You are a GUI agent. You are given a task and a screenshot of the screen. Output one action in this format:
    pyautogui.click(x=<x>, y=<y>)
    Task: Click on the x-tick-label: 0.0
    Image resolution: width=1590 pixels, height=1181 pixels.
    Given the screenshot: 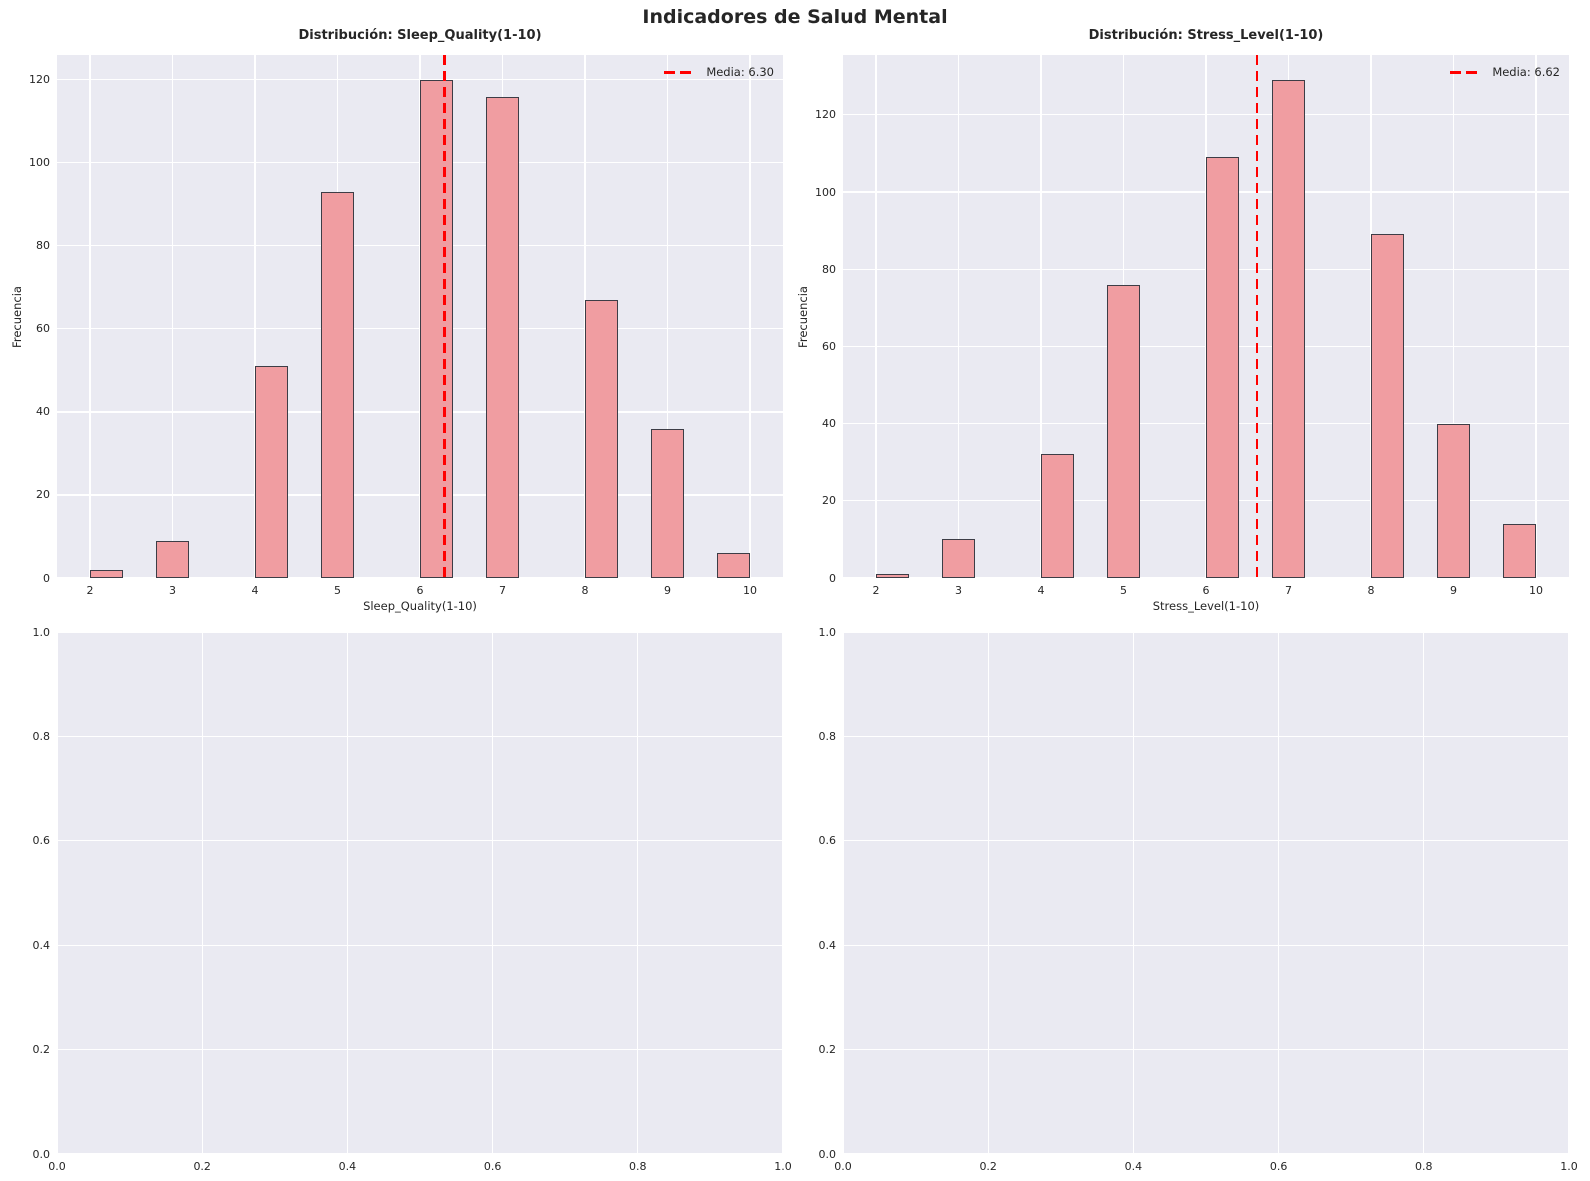 What is the action you would take?
    pyautogui.click(x=843, y=1166)
    